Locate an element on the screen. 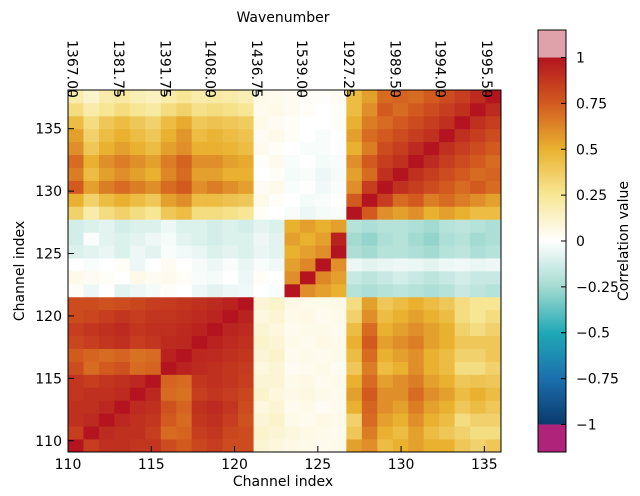  y-tick-label: 110 is located at coordinates (48, 442).